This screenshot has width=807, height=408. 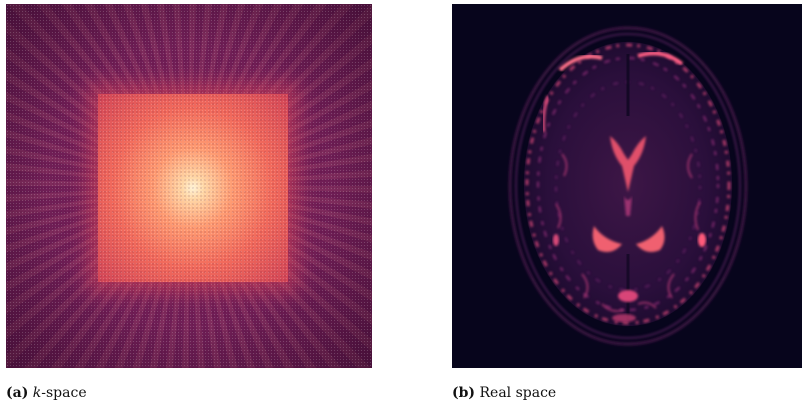 I want to click on caption-a-label: (a), so click(x=17, y=393).